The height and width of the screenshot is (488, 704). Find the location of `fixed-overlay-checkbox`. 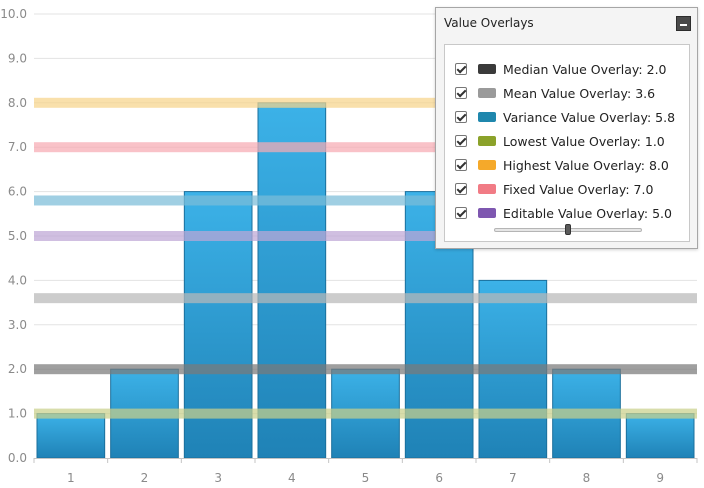

fixed-overlay-checkbox is located at coordinates (461, 189).